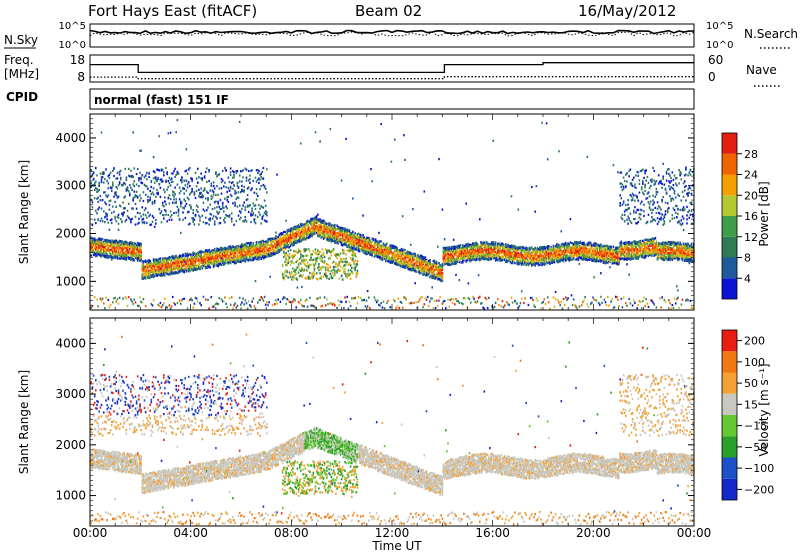 The image size is (800, 554). Describe the element at coordinates (719, 26) in the screenshot. I see `noise-tick-high-right: 10^5` at that location.